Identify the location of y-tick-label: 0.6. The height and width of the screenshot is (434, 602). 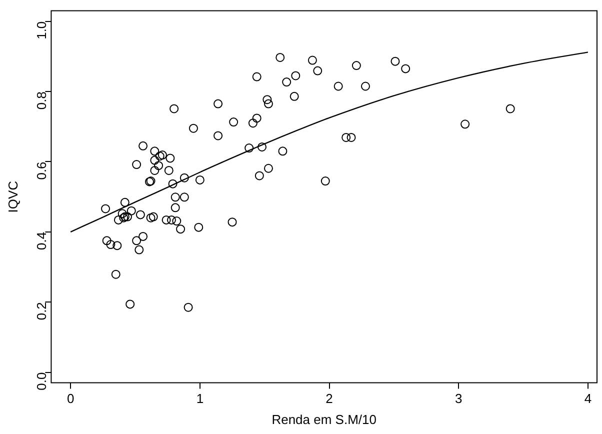
(41, 171).